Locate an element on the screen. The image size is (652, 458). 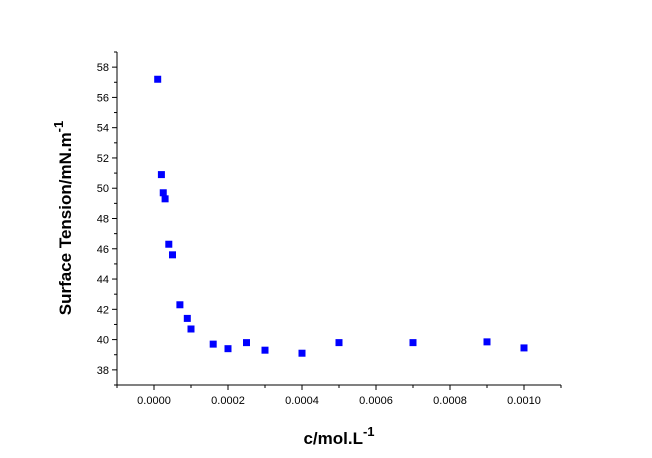
x-tick-label: 0.0010 is located at coordinates (524, 401).